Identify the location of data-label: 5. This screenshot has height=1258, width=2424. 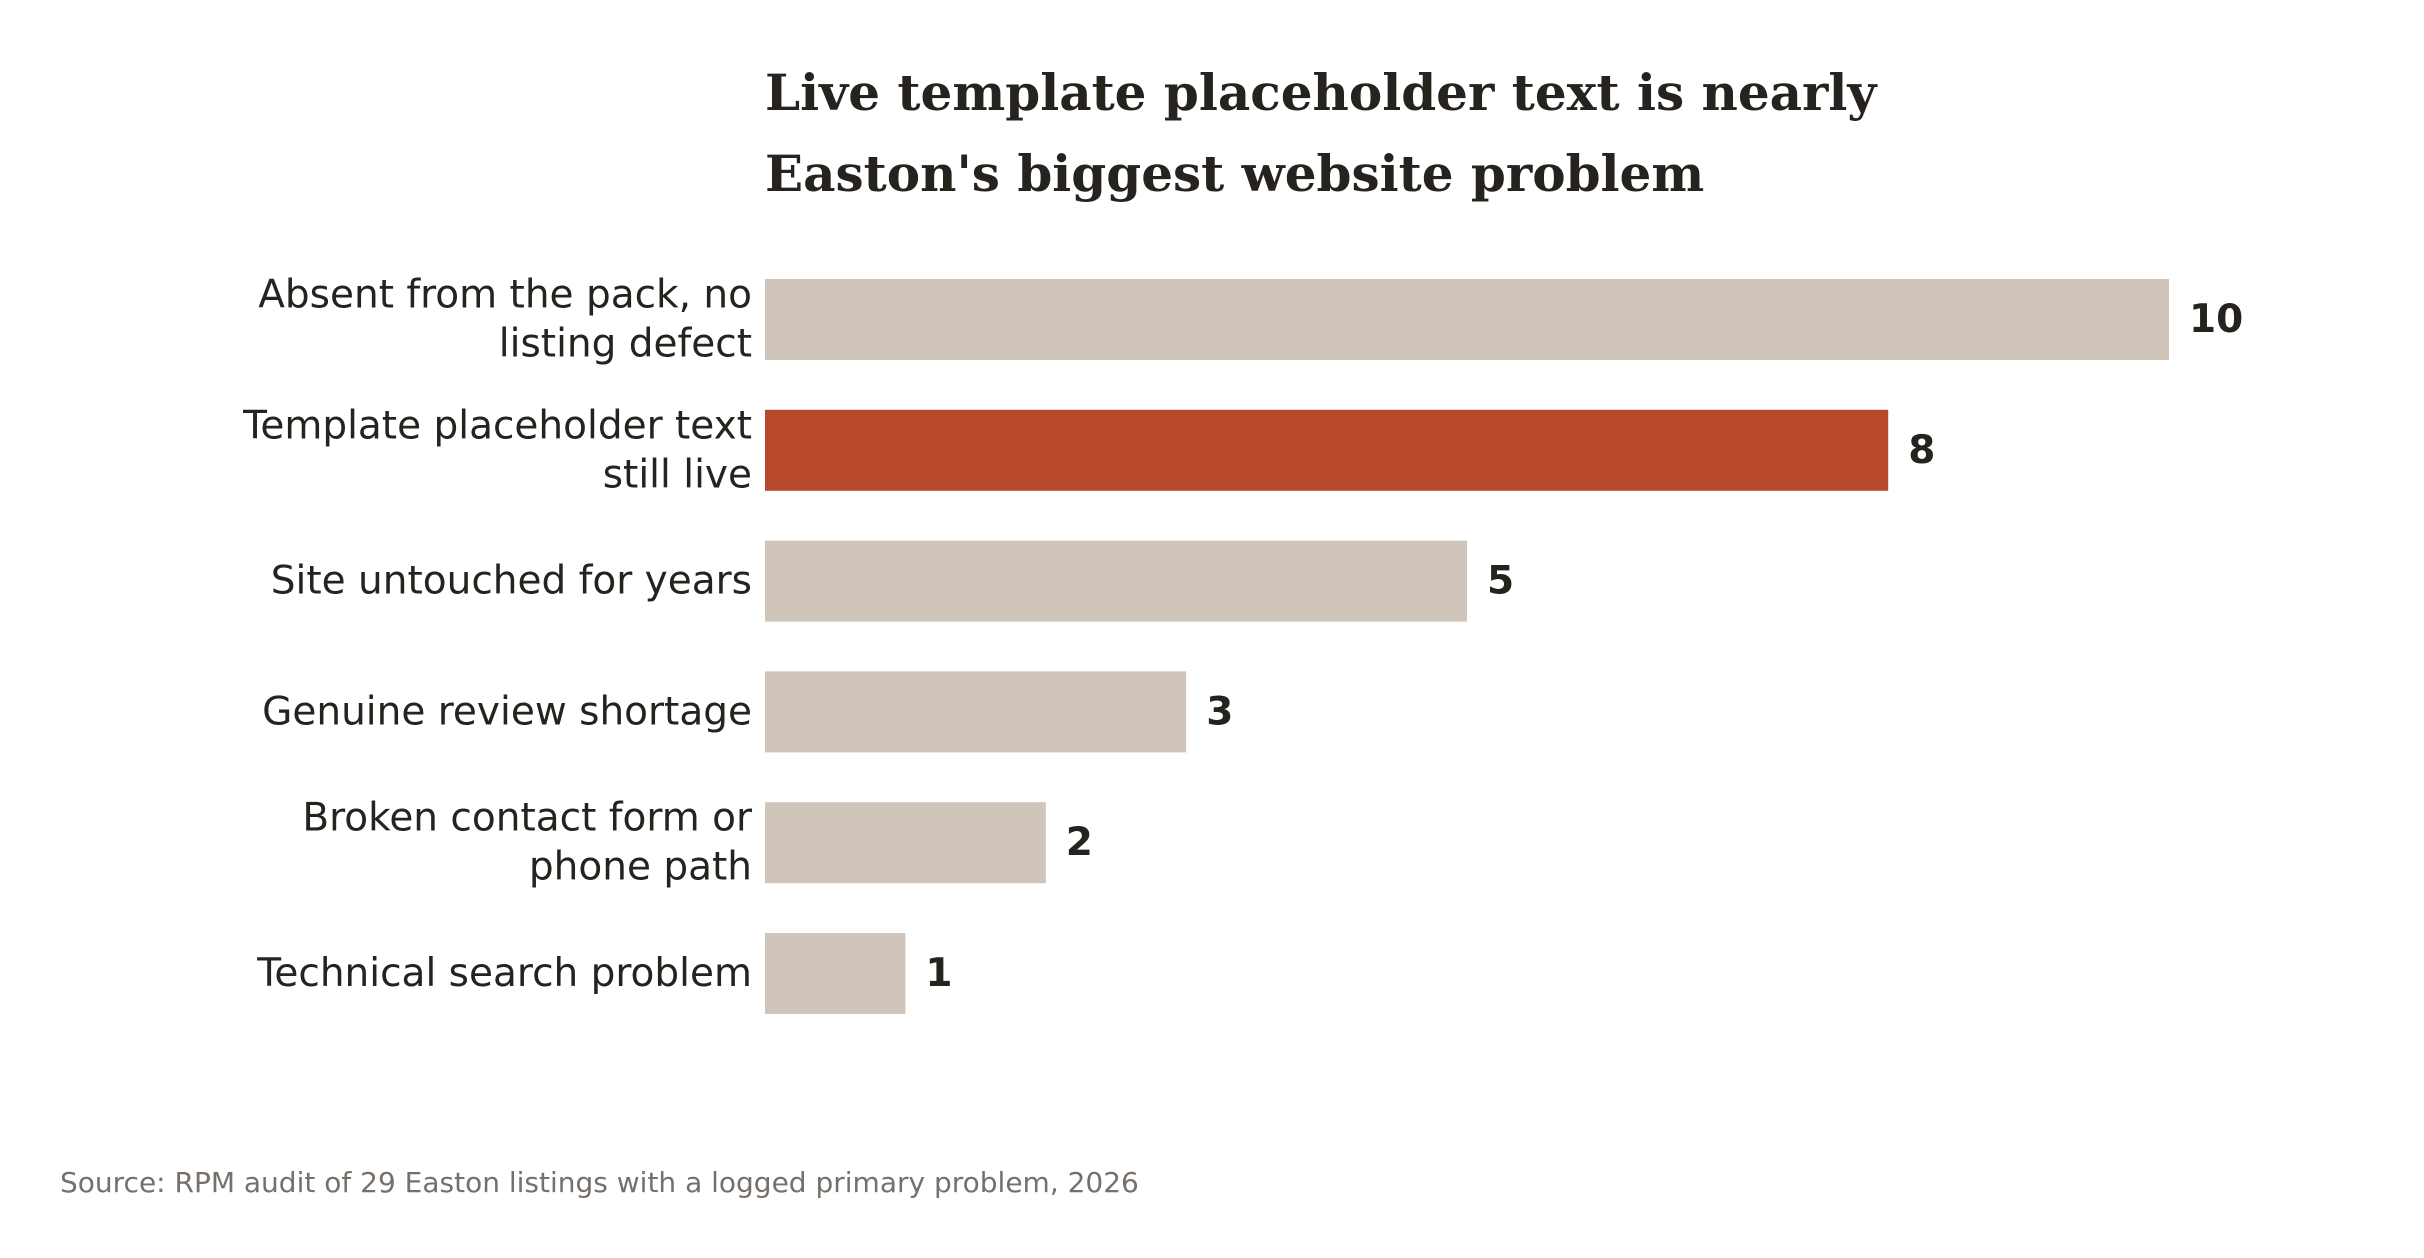
(1500, 581).